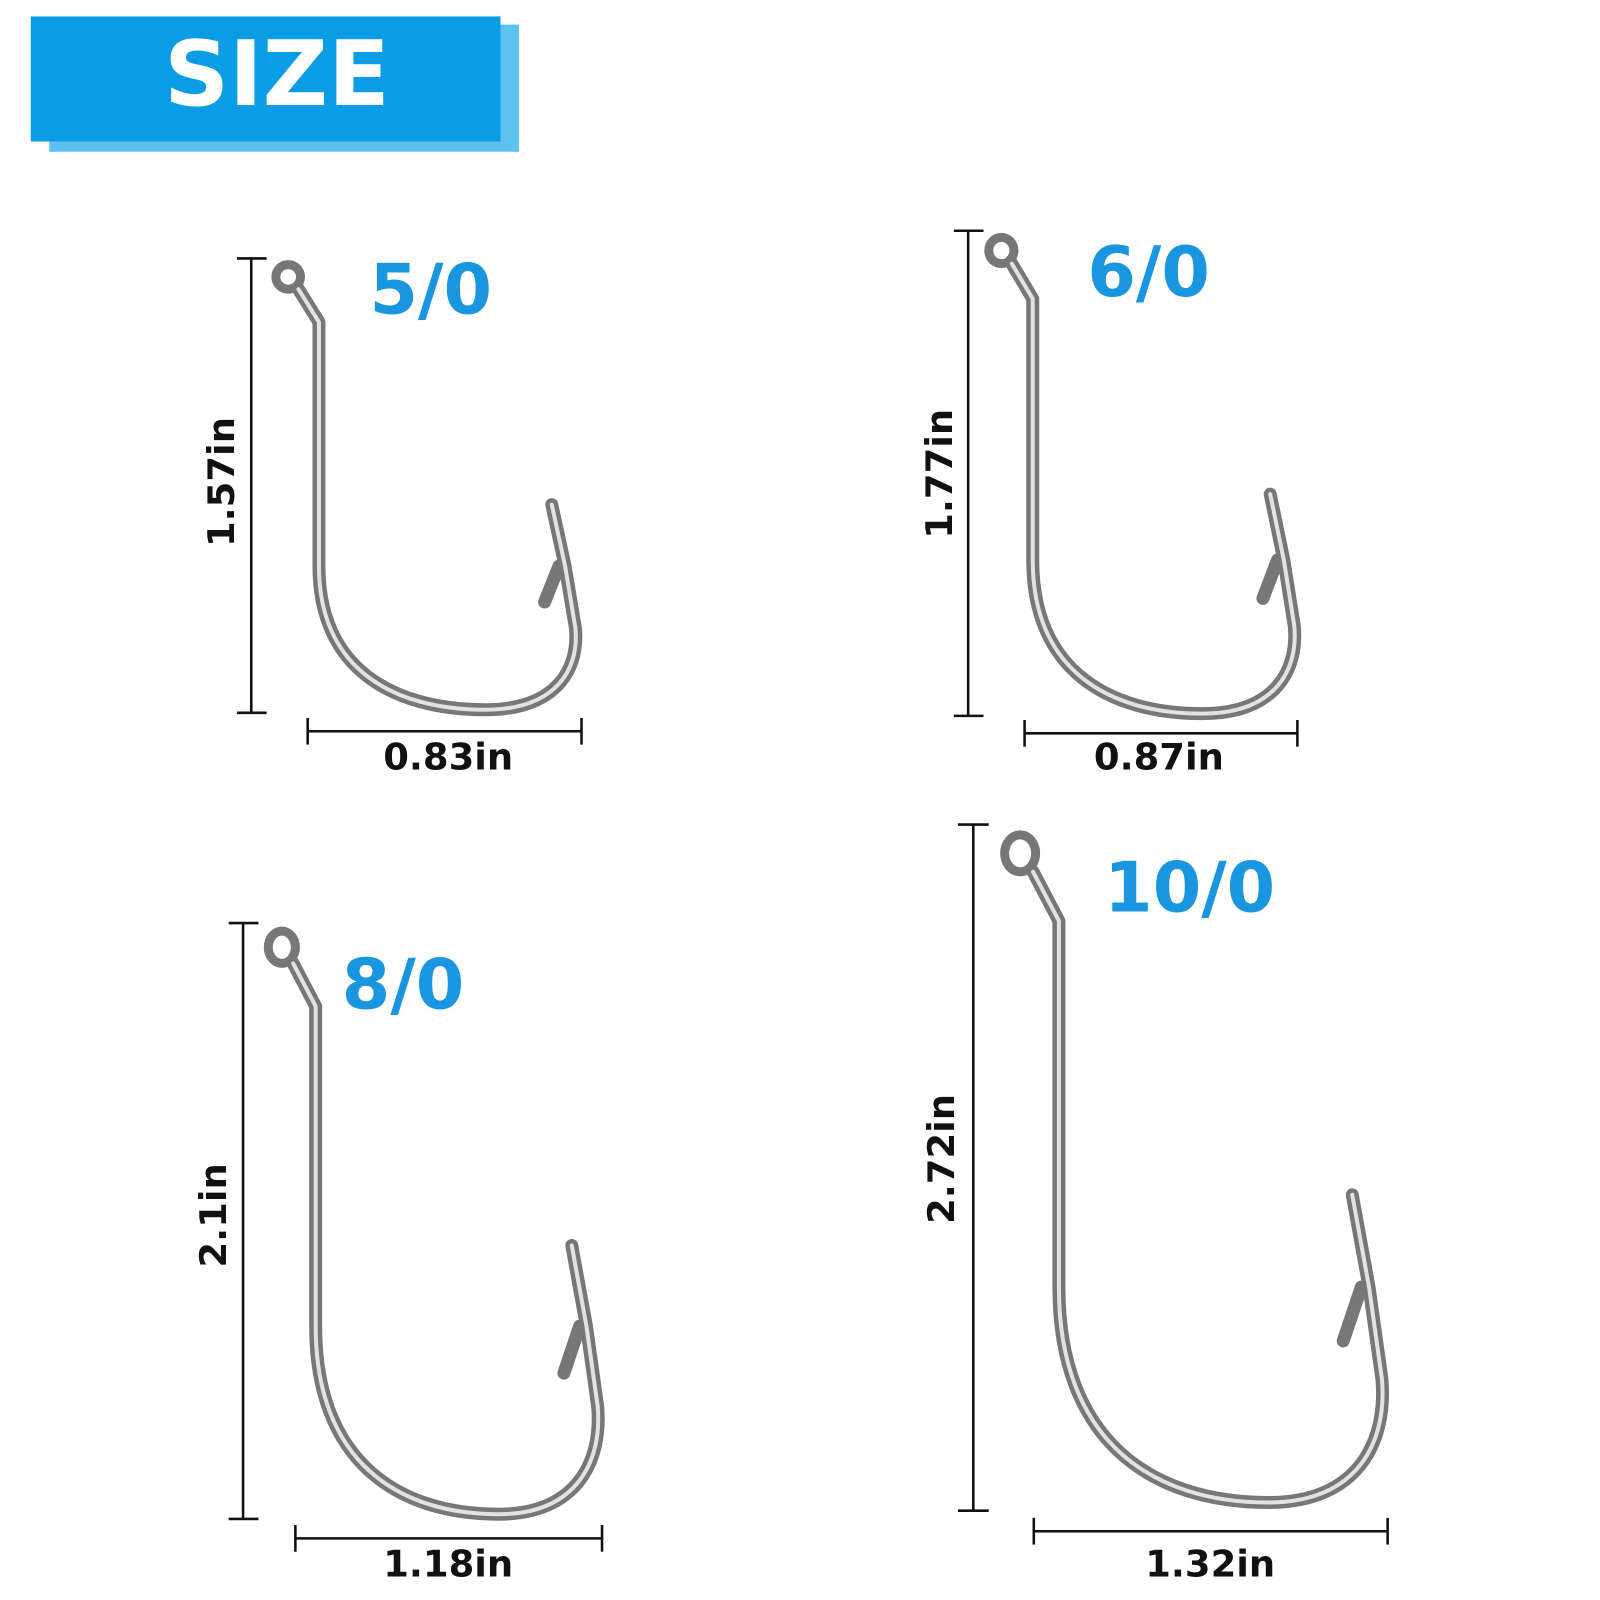 The width and height of the screenshot is (1600, 1600). I want to click on size-label: 6/0, so click(1148, 272).